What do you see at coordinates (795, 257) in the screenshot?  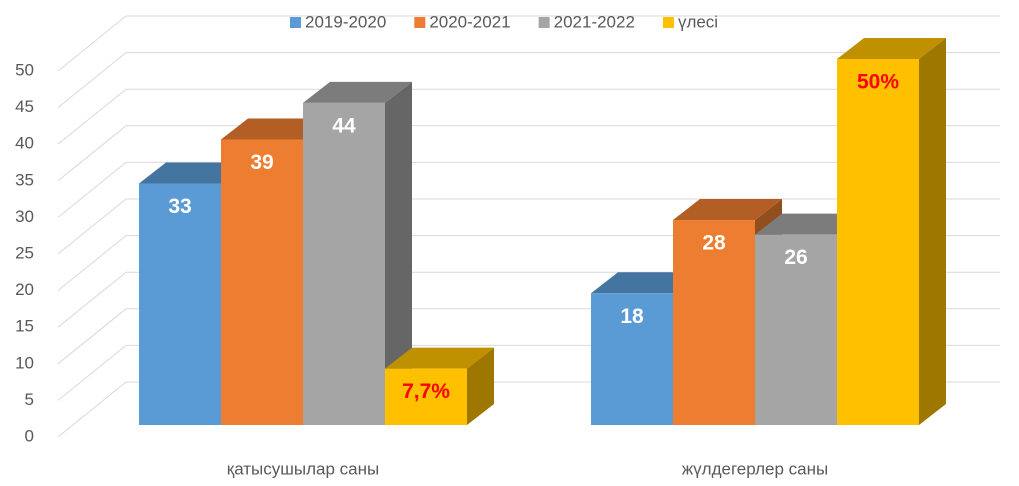 I see `data-label: 26` at bounding box center [795, 257].